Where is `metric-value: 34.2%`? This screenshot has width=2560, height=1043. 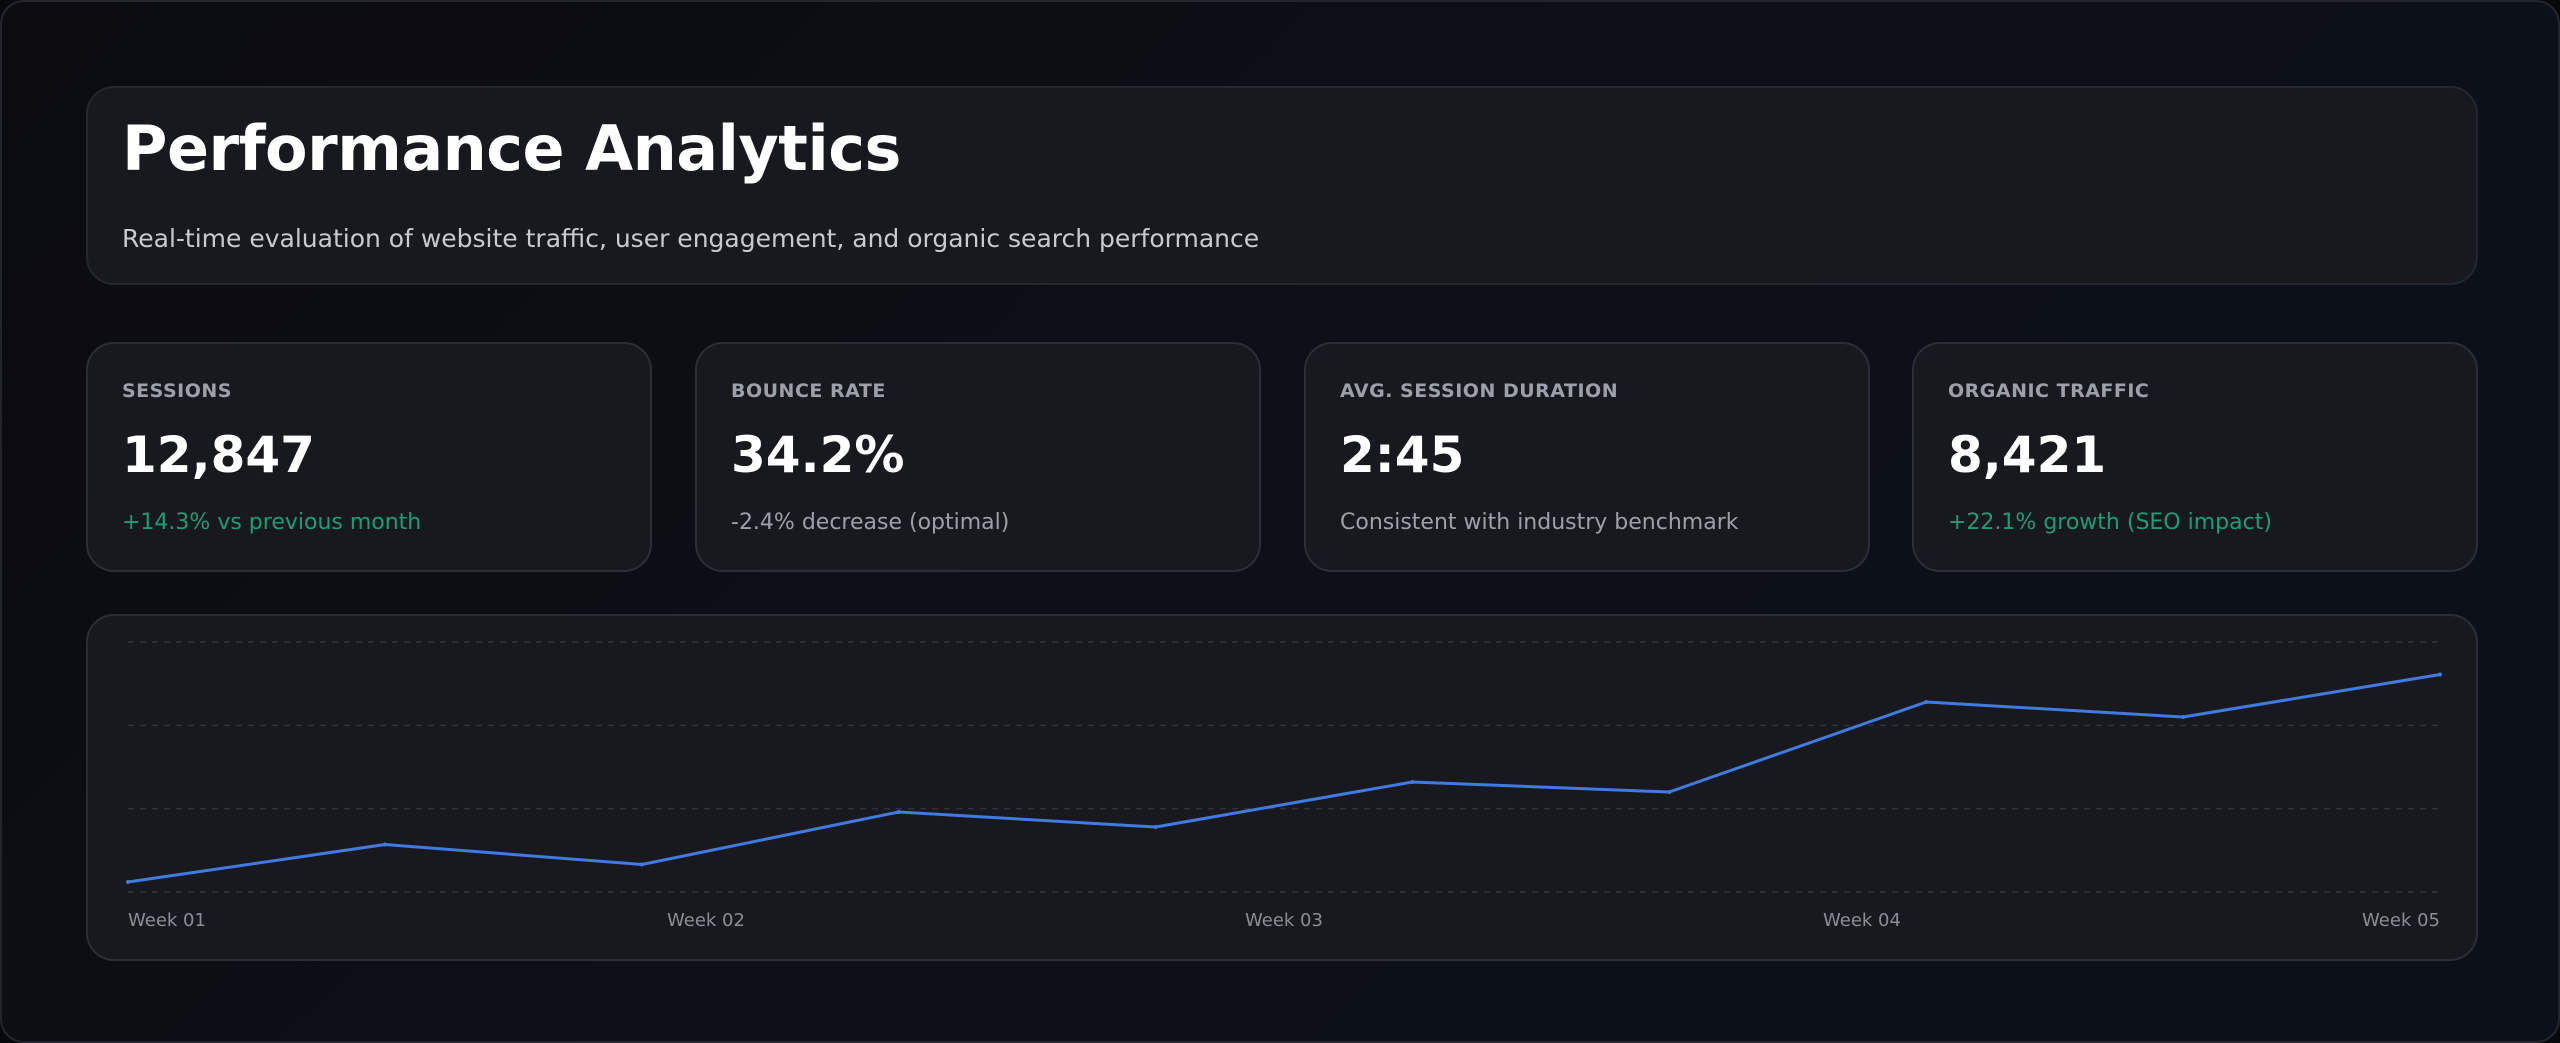 metric-value: 34.2% is located at coordinates (818, 455).